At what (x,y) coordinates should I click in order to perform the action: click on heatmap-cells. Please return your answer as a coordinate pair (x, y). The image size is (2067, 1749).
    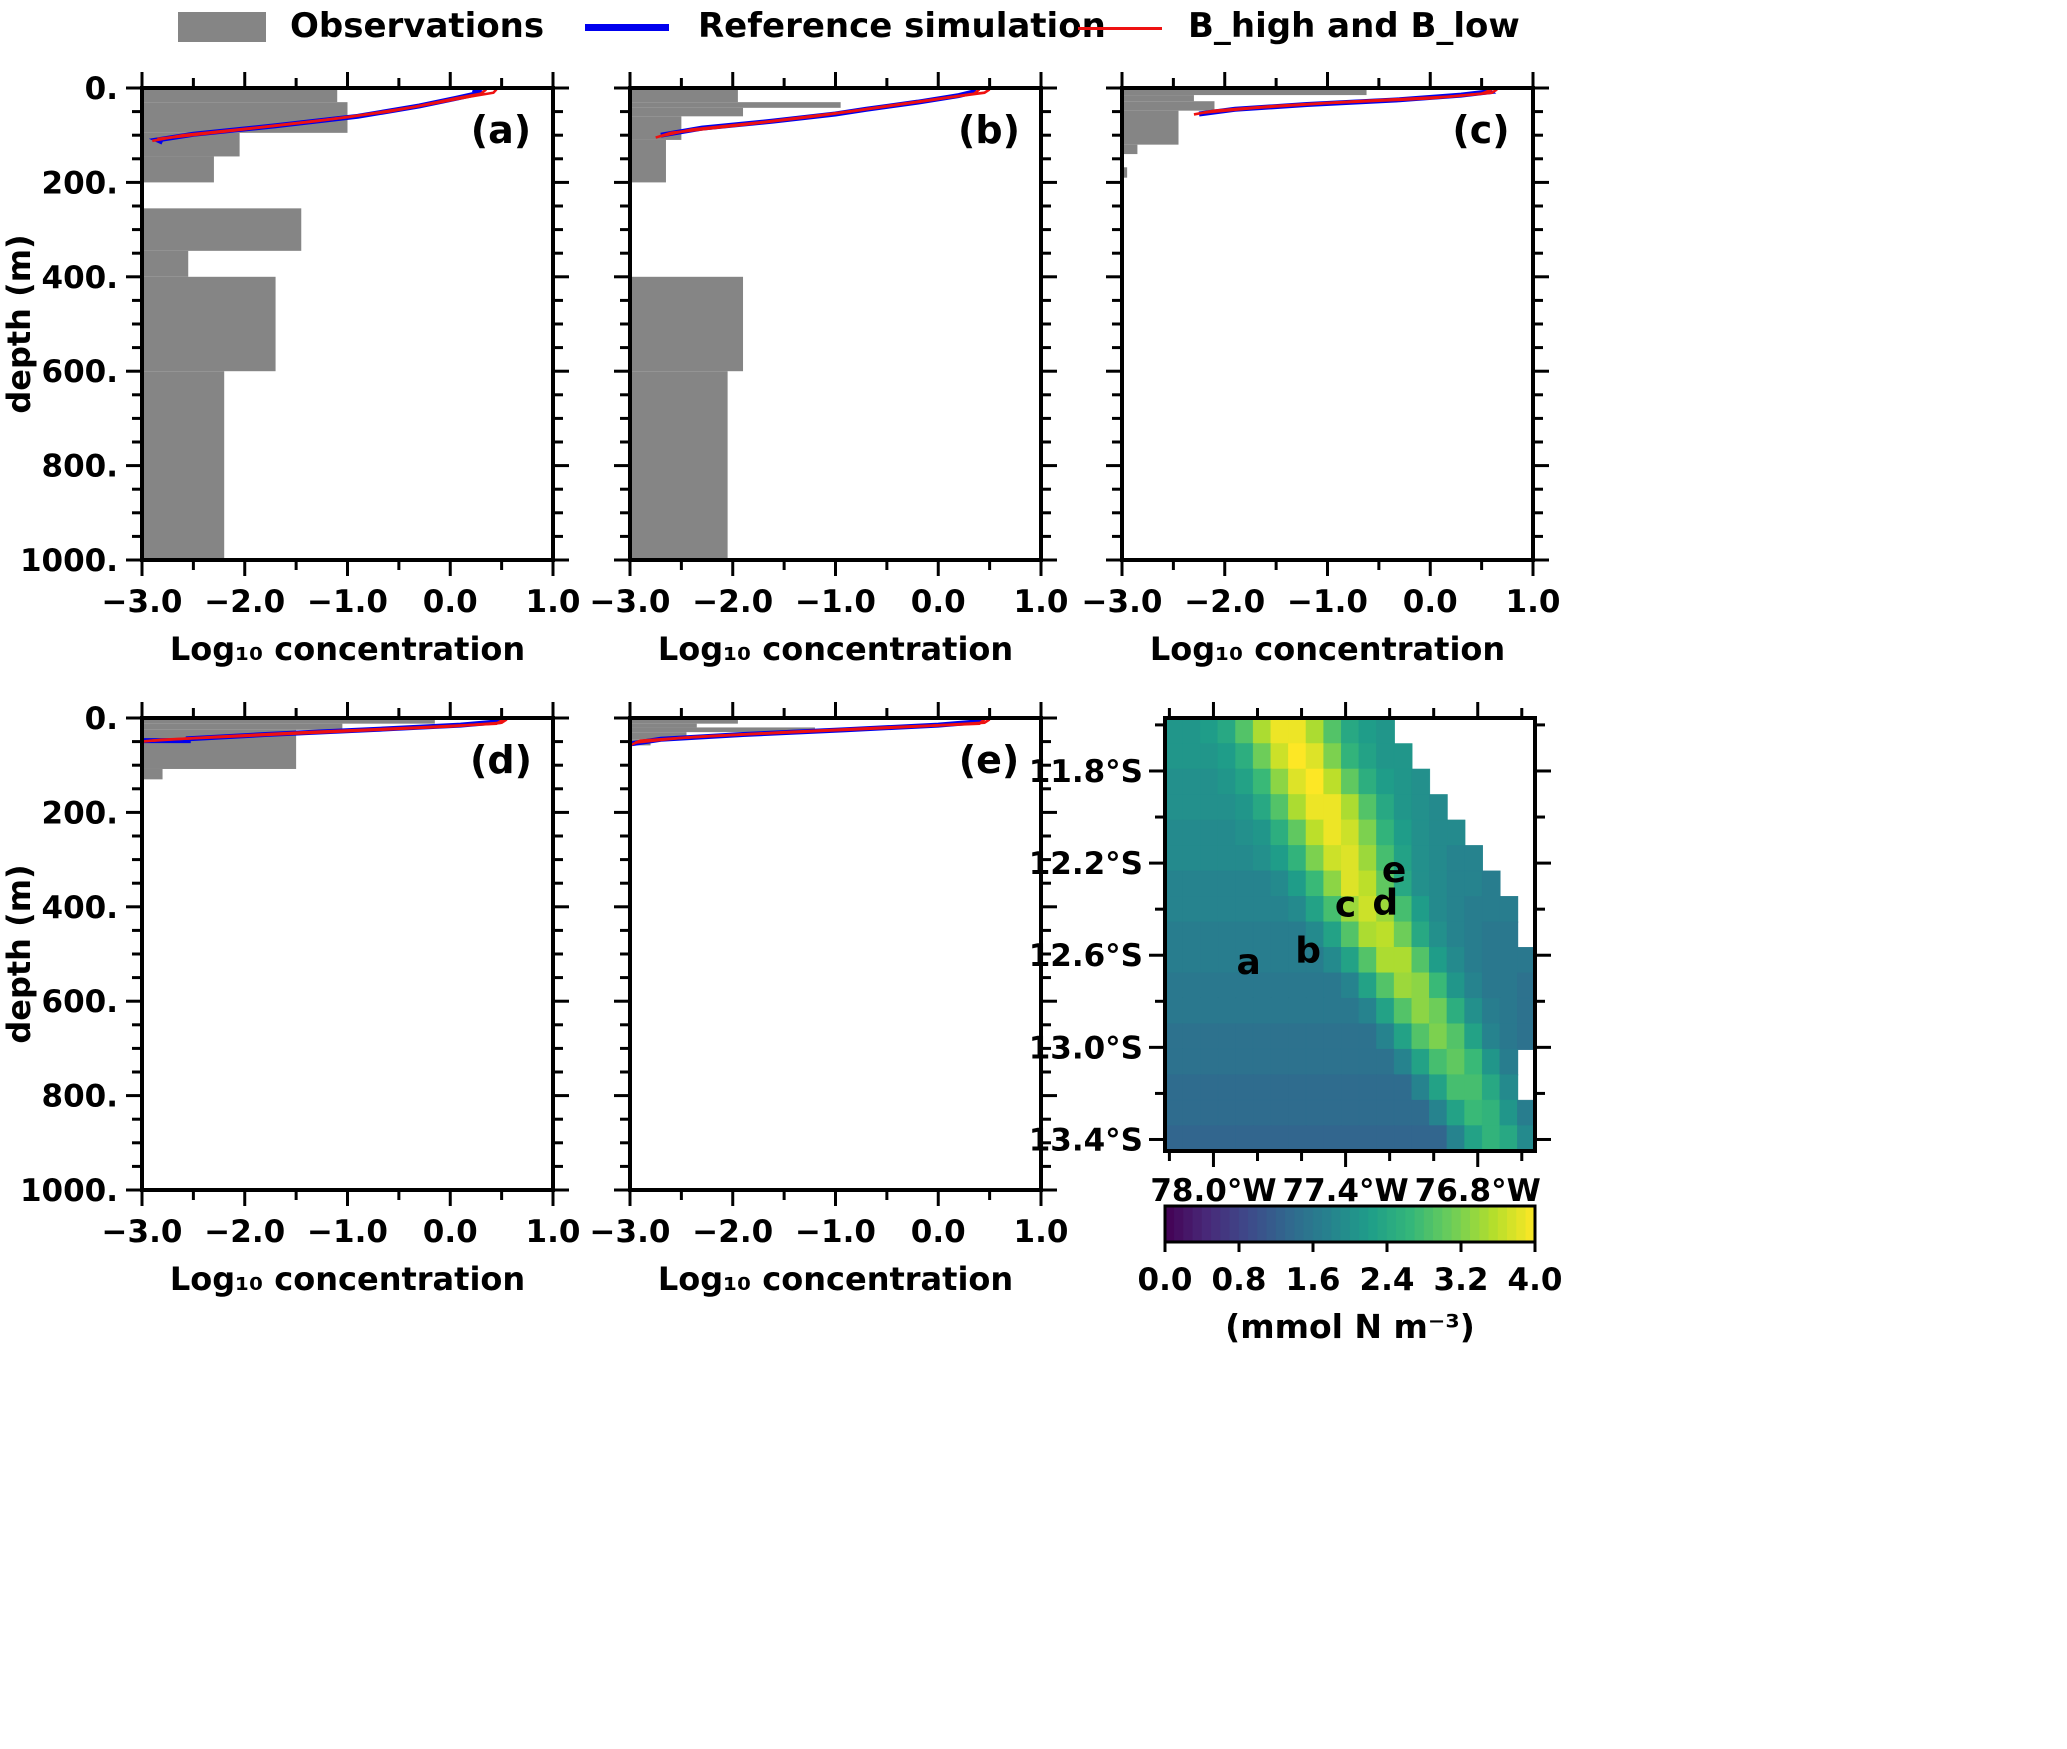
    Looking at the image, I should click on (1350, 934).